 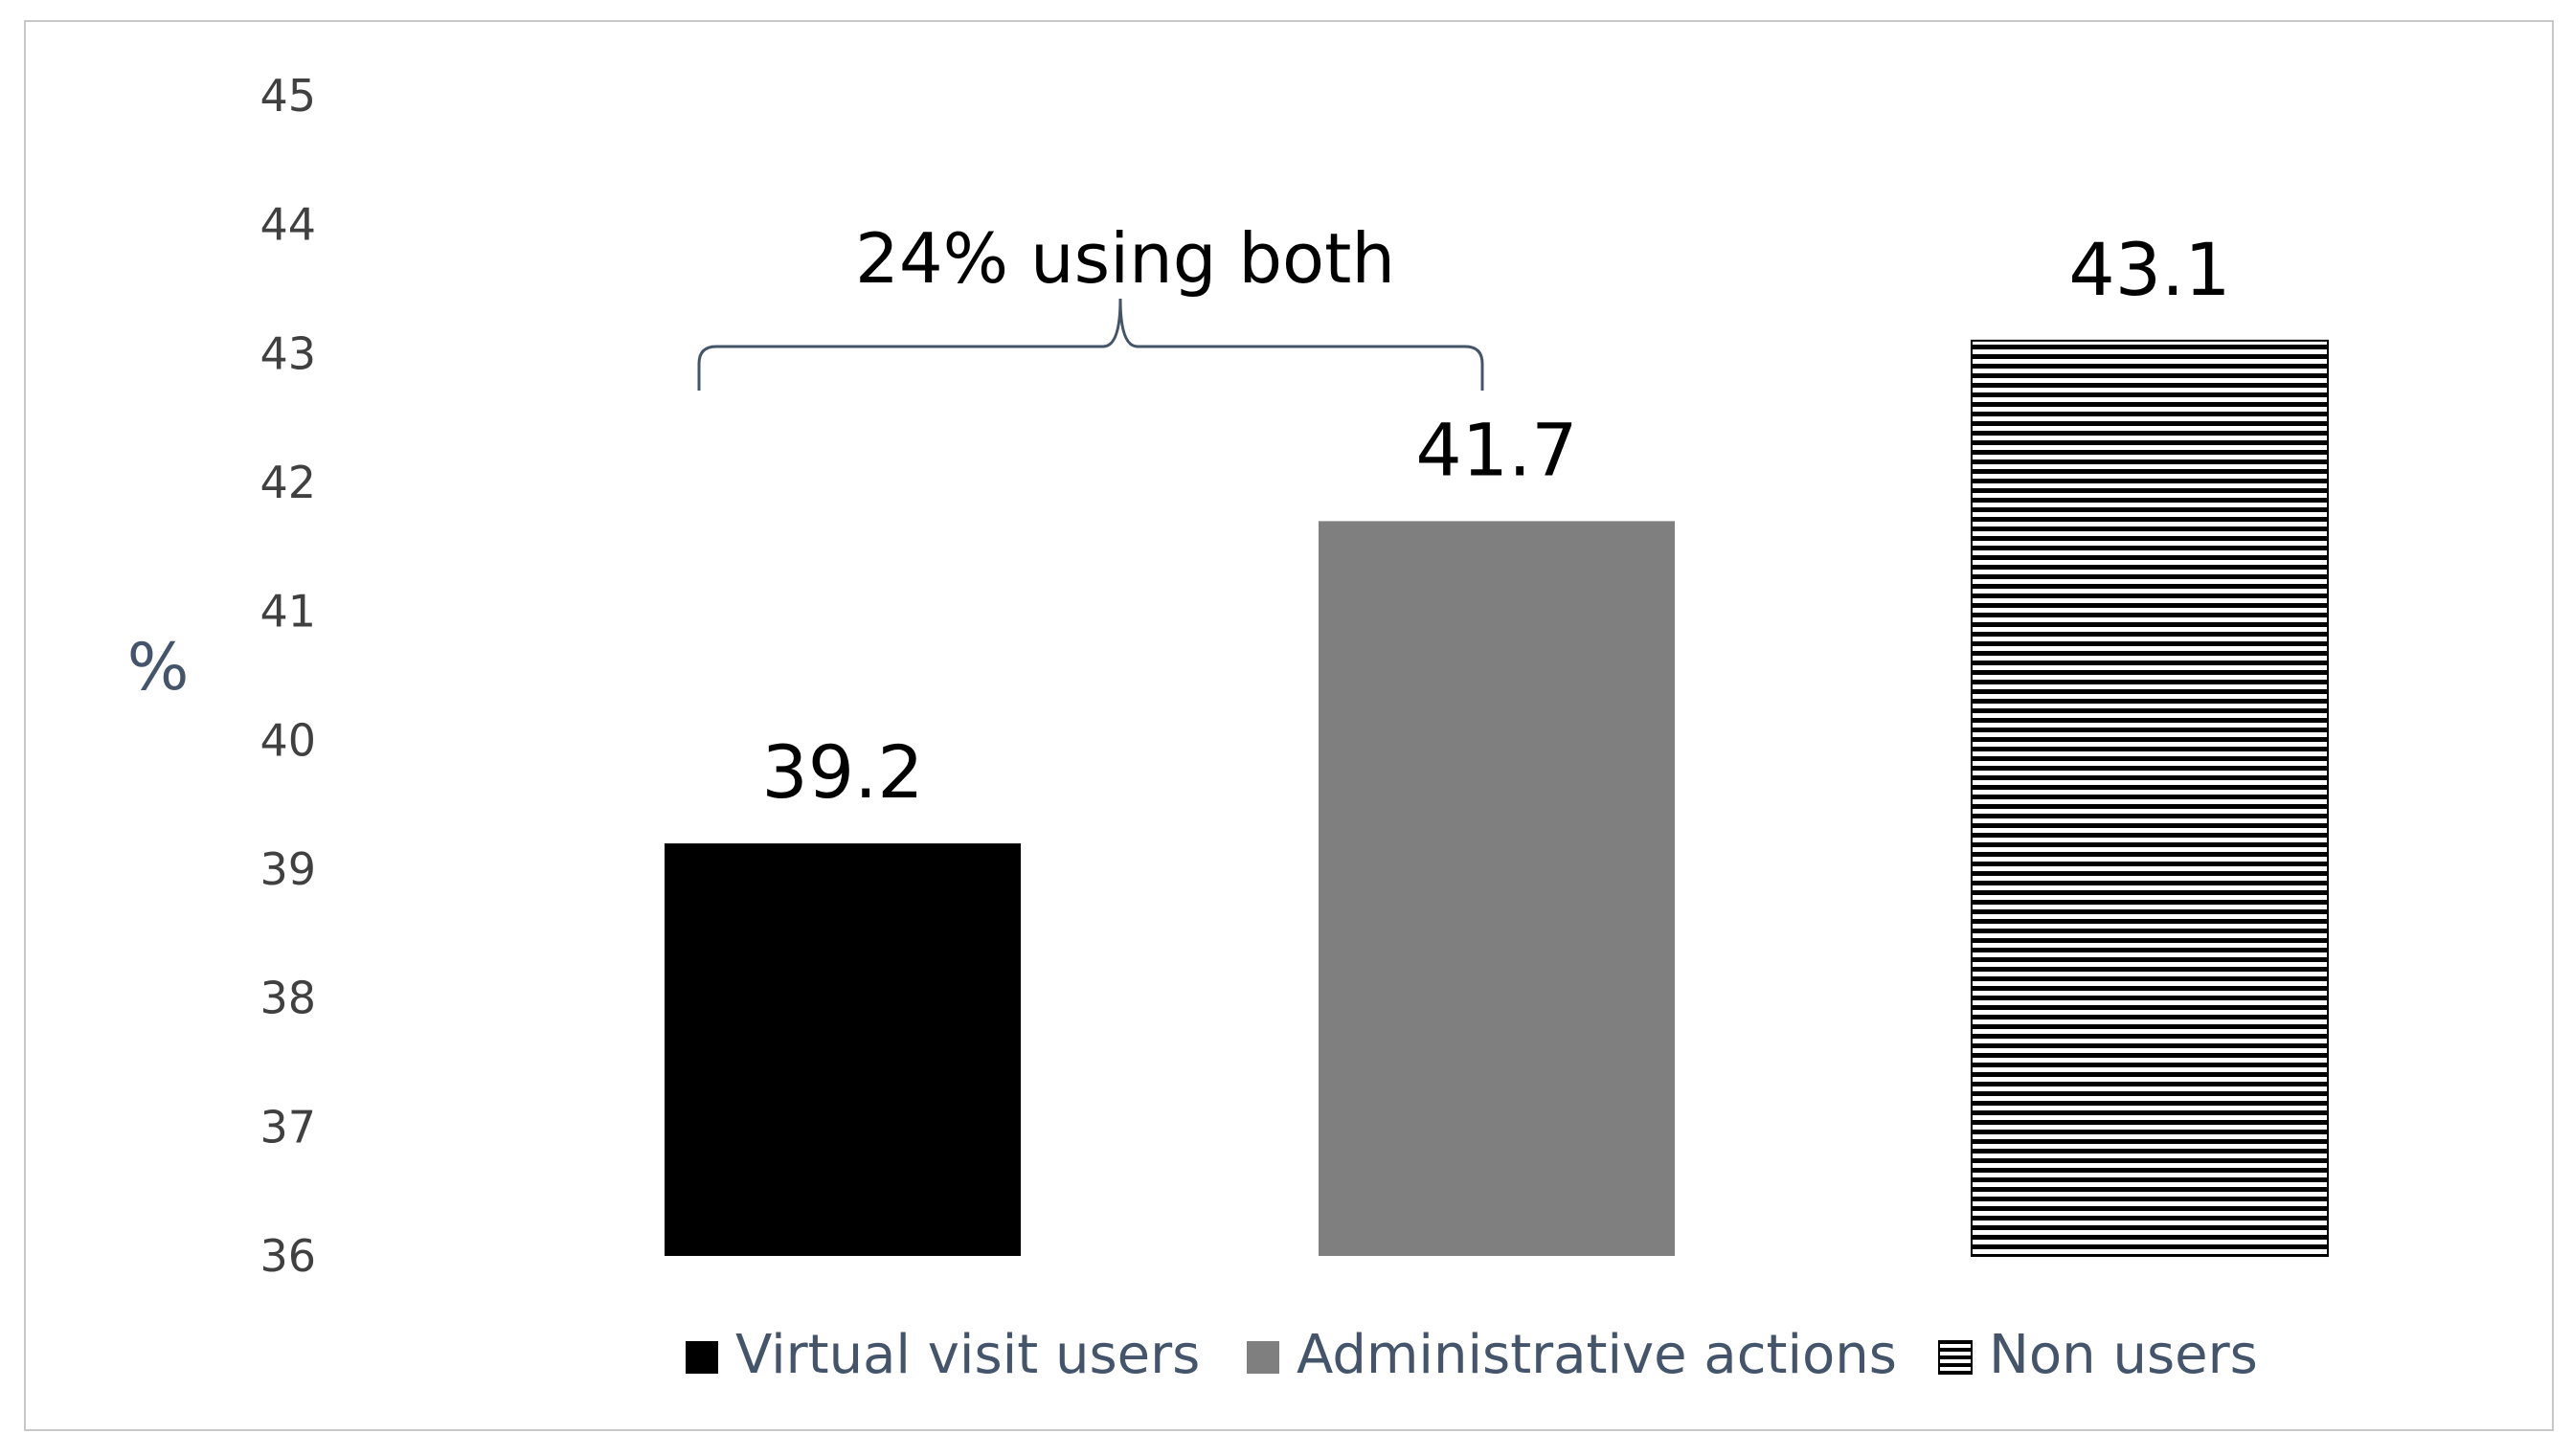 What do you see at coordinates (287, 1256) in the screenshot?
I see `y-tick-label: 36` at bounding box center [287, 1256].